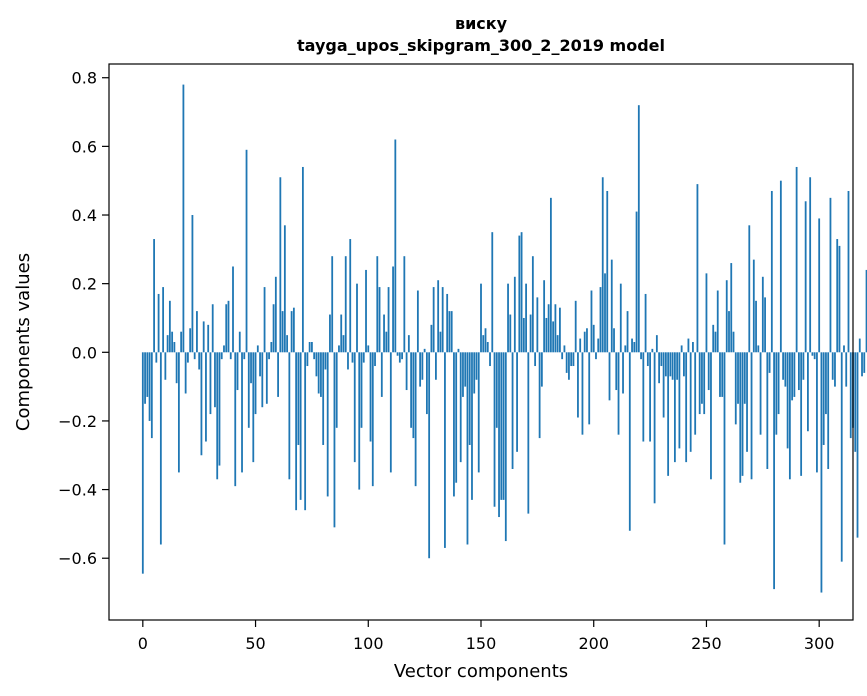 This screenshot has height=696, width=867. I want to click on chart-title: виску, so click(481, 23).